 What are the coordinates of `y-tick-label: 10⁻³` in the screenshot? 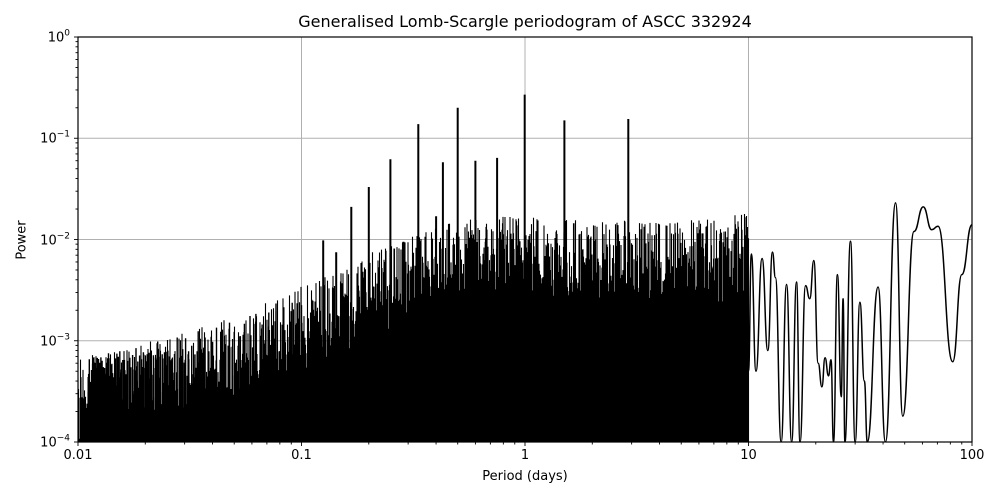 It's located at (55, 341).